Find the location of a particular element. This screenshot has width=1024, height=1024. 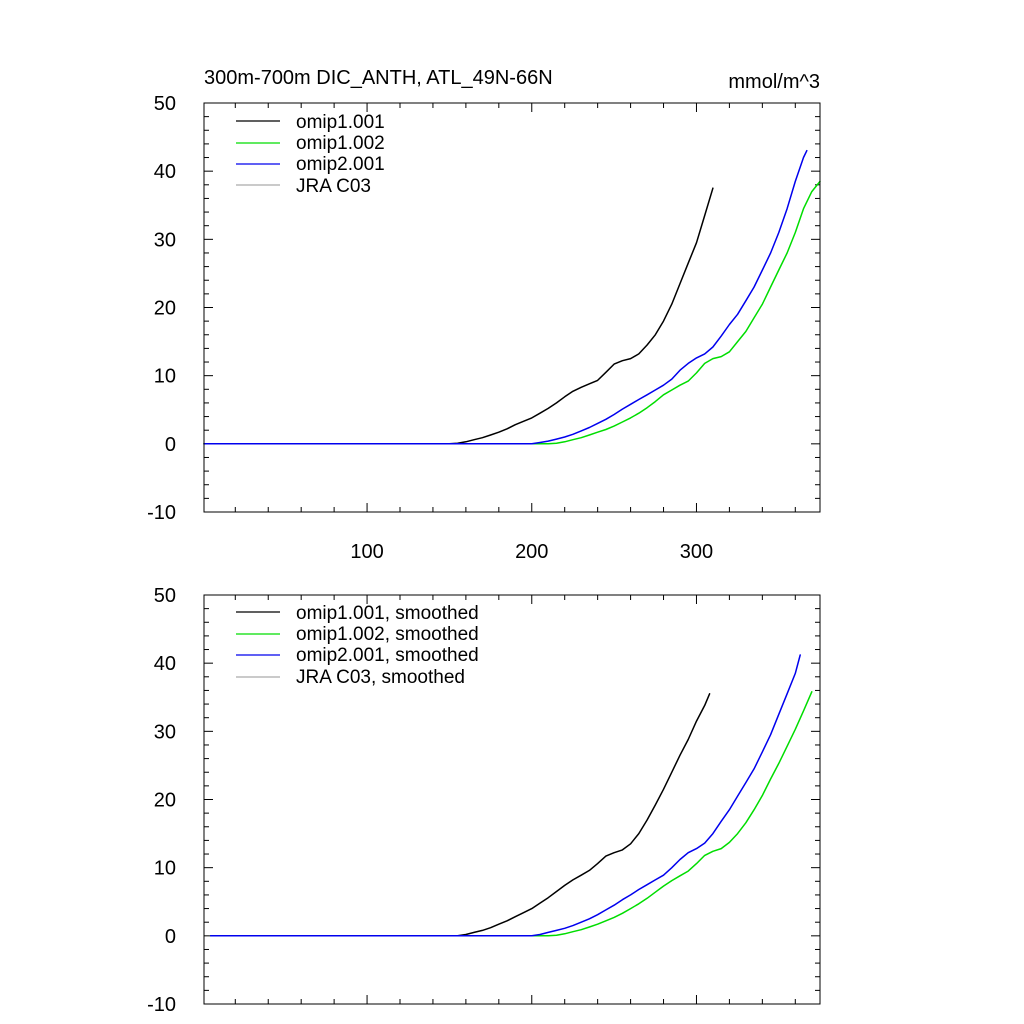

units-label: mmol/m^3 is located at coordinates (774, 82).